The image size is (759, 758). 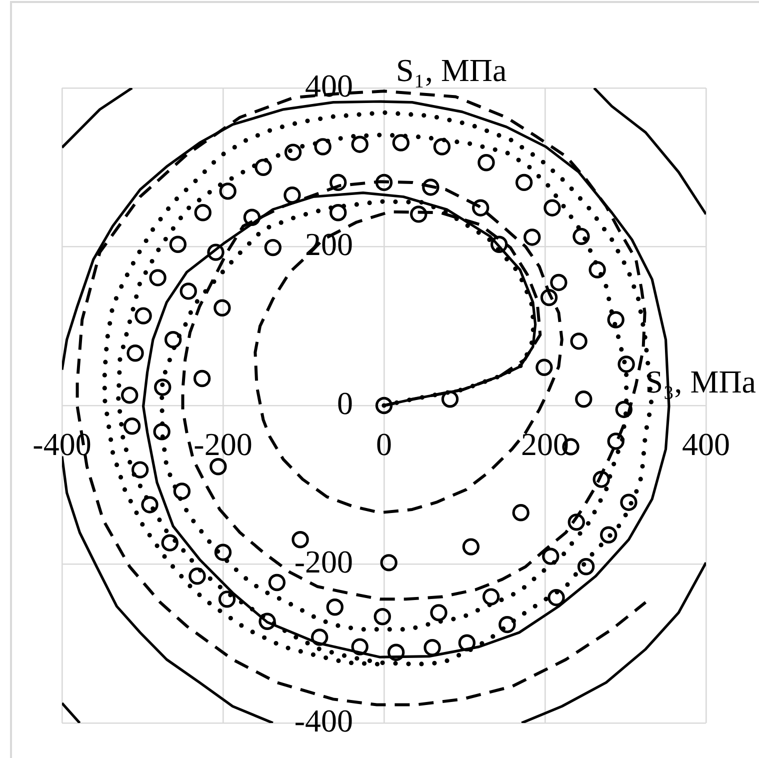 What do you see at coordinates (329, 244) in the screenshot?
I see `y-tick-label: 200` at bounding box center [329, 244].